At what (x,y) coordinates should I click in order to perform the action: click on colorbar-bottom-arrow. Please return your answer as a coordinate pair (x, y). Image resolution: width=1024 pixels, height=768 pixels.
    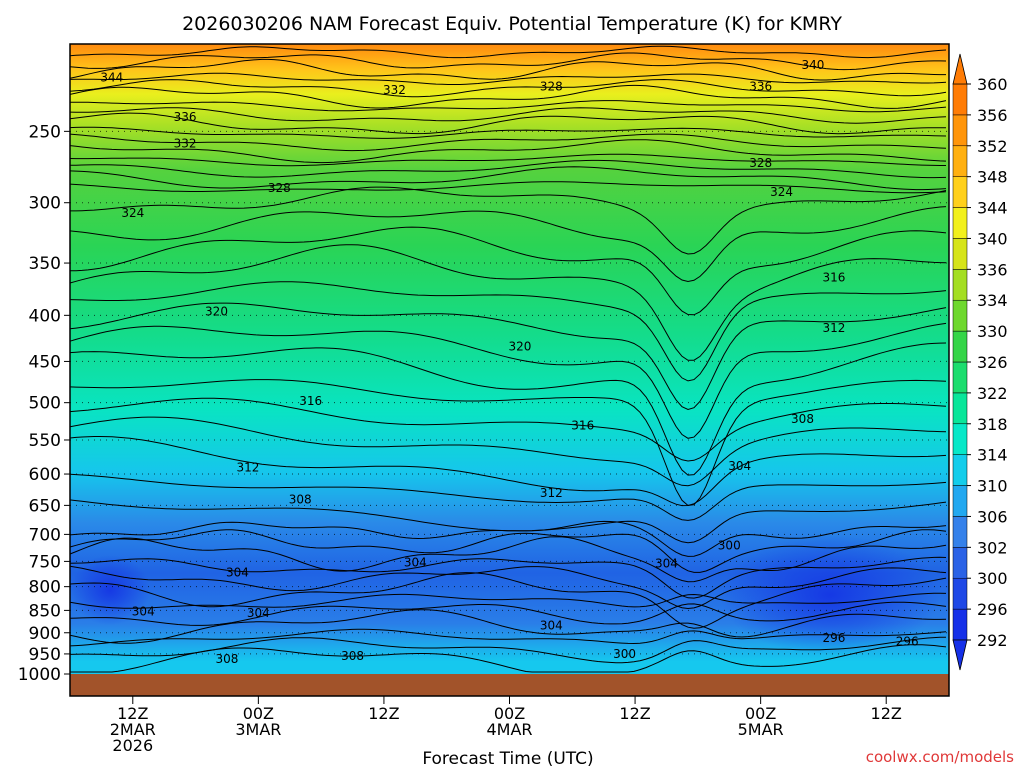
    Looking at the image, I should click on (960, 655).